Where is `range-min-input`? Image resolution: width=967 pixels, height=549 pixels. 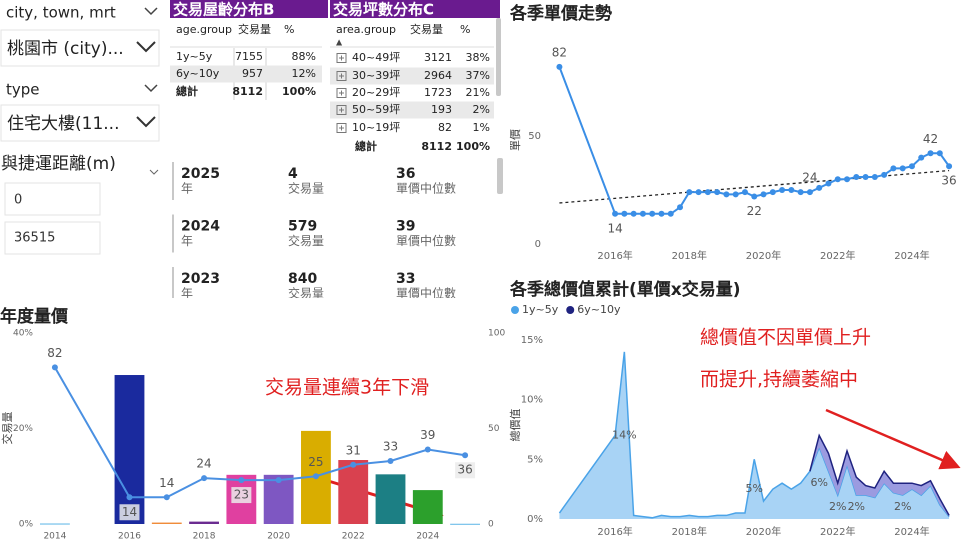 range-min-input is located at coordinates (52, 199).